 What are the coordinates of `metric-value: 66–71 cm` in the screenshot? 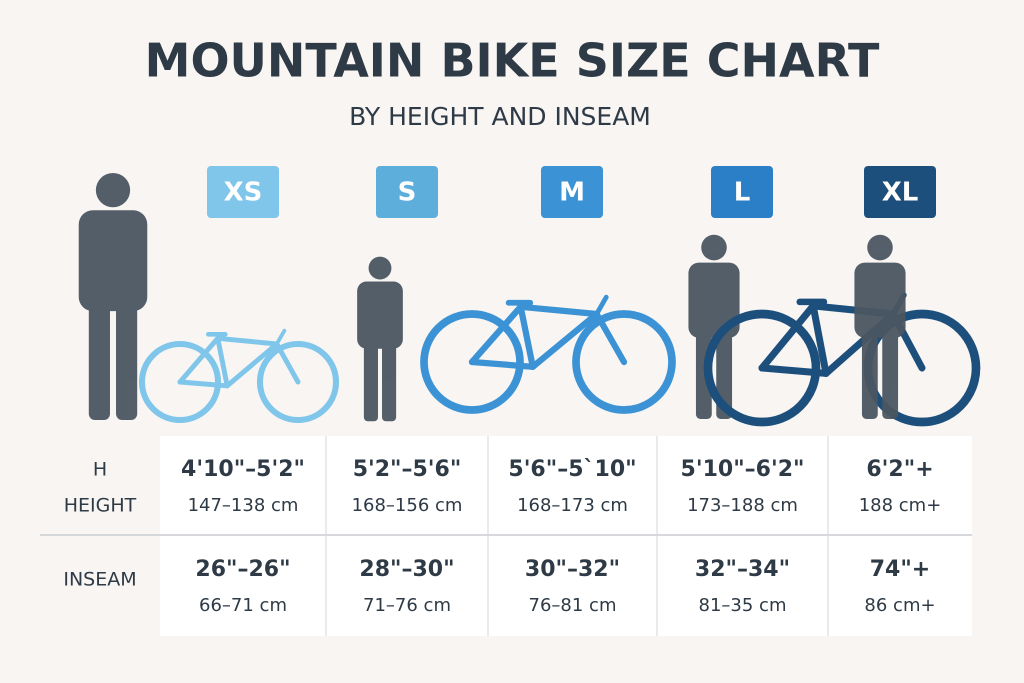 It's located at (243, 605).